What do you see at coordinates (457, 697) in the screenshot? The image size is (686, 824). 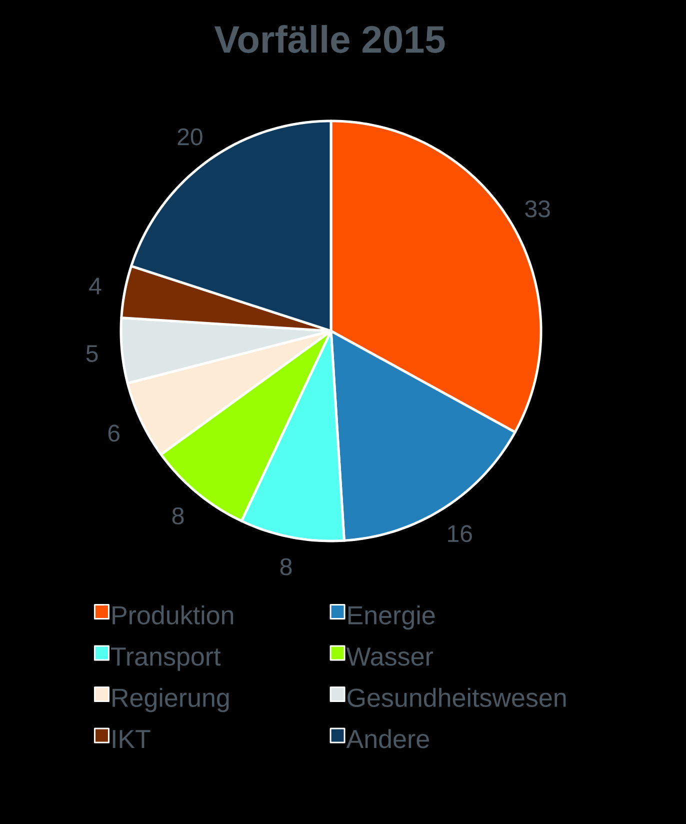 I see `legend-label: Gesundheitswesen` at bounding box center [457, 697].